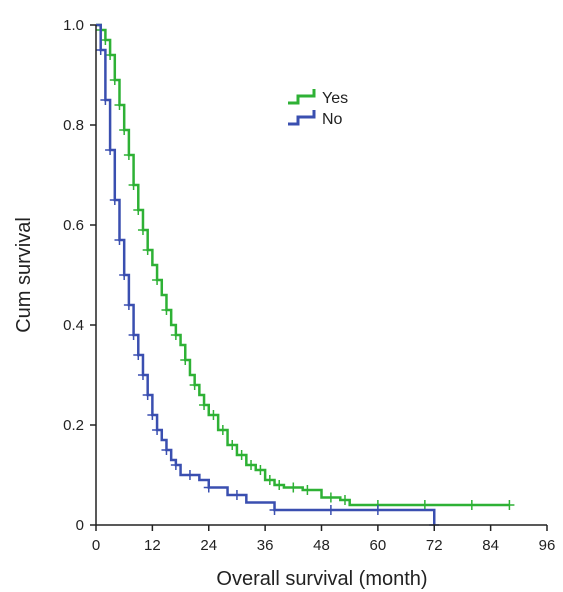  I want to click on x-tick-label: 84, so click(490, 545).